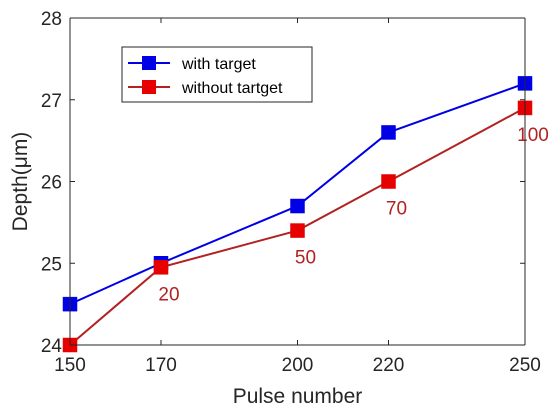 The image size is (550, 413). Describe the element at coordinates (389, 365) in the screenshot. I see `x-tick-label: 220` at that location.